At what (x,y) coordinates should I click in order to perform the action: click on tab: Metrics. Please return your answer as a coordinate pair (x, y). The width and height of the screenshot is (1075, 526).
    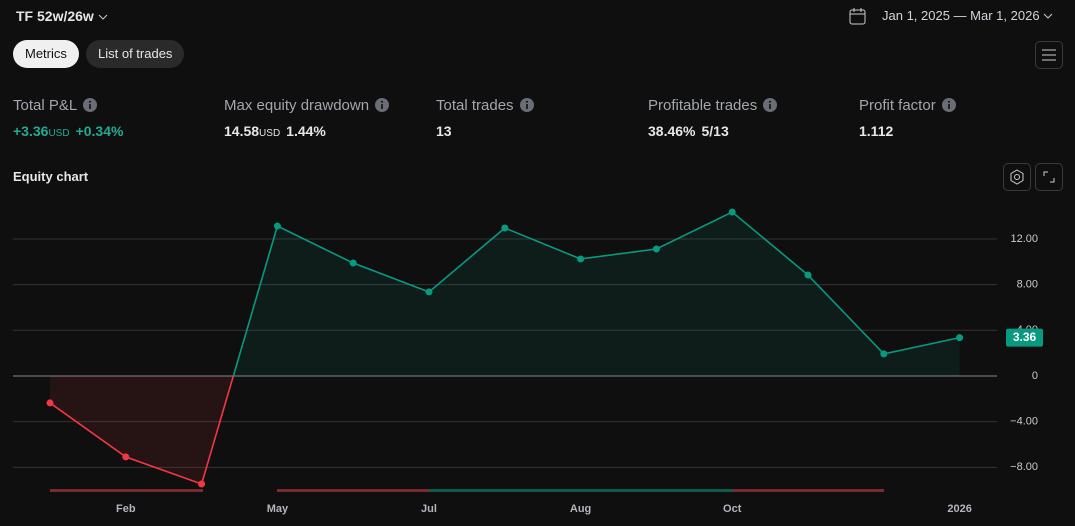
    Looking at the image, I should click on (46, 54).